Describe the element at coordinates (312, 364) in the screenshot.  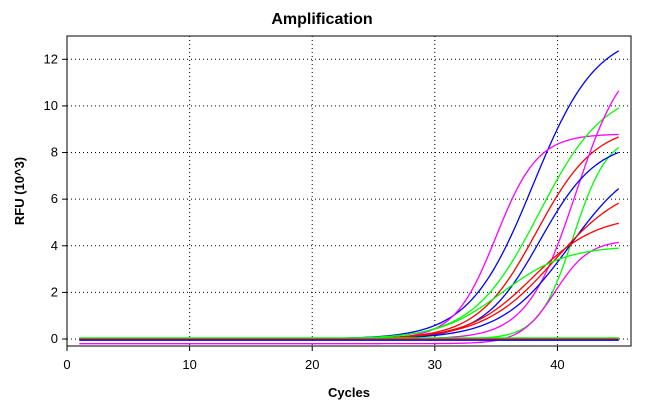
I see `x-tick-label: 20` at that location.